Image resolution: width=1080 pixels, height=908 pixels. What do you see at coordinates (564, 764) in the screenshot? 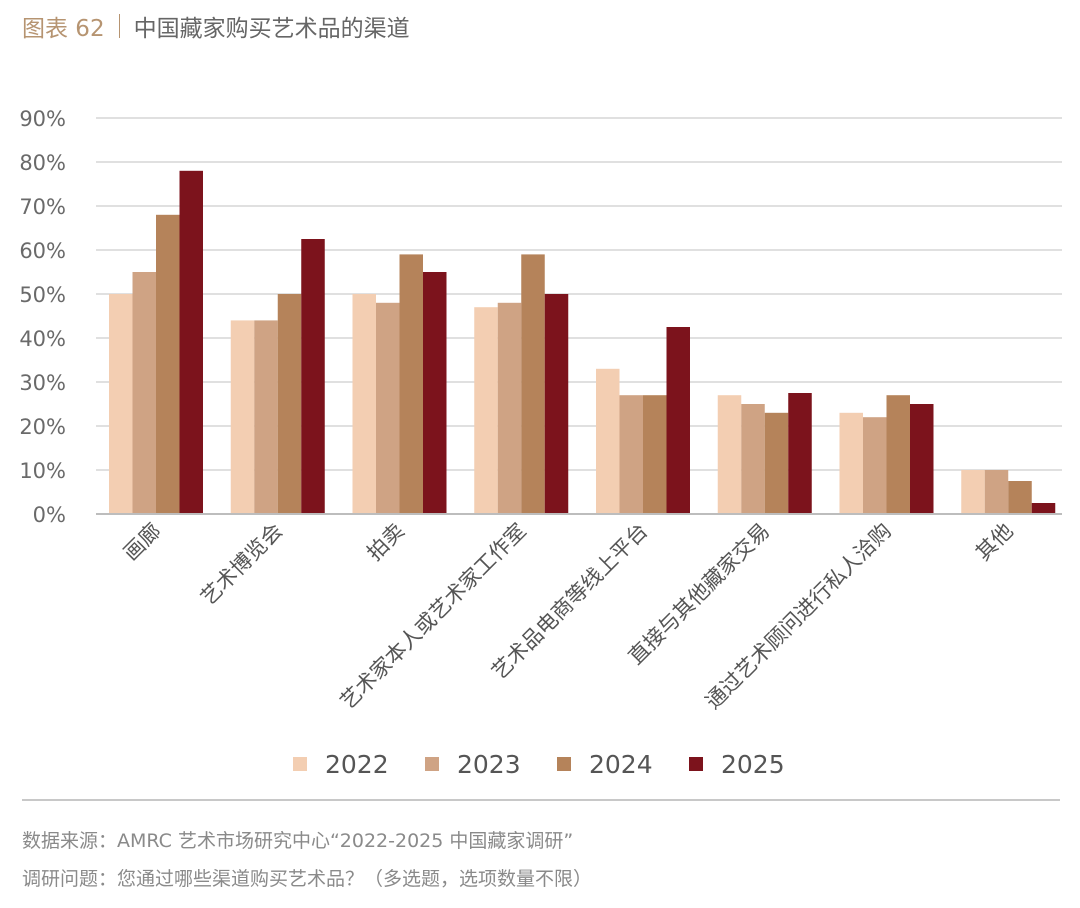
I see `legend-swatch-2024` at bounding box center [564, 764].